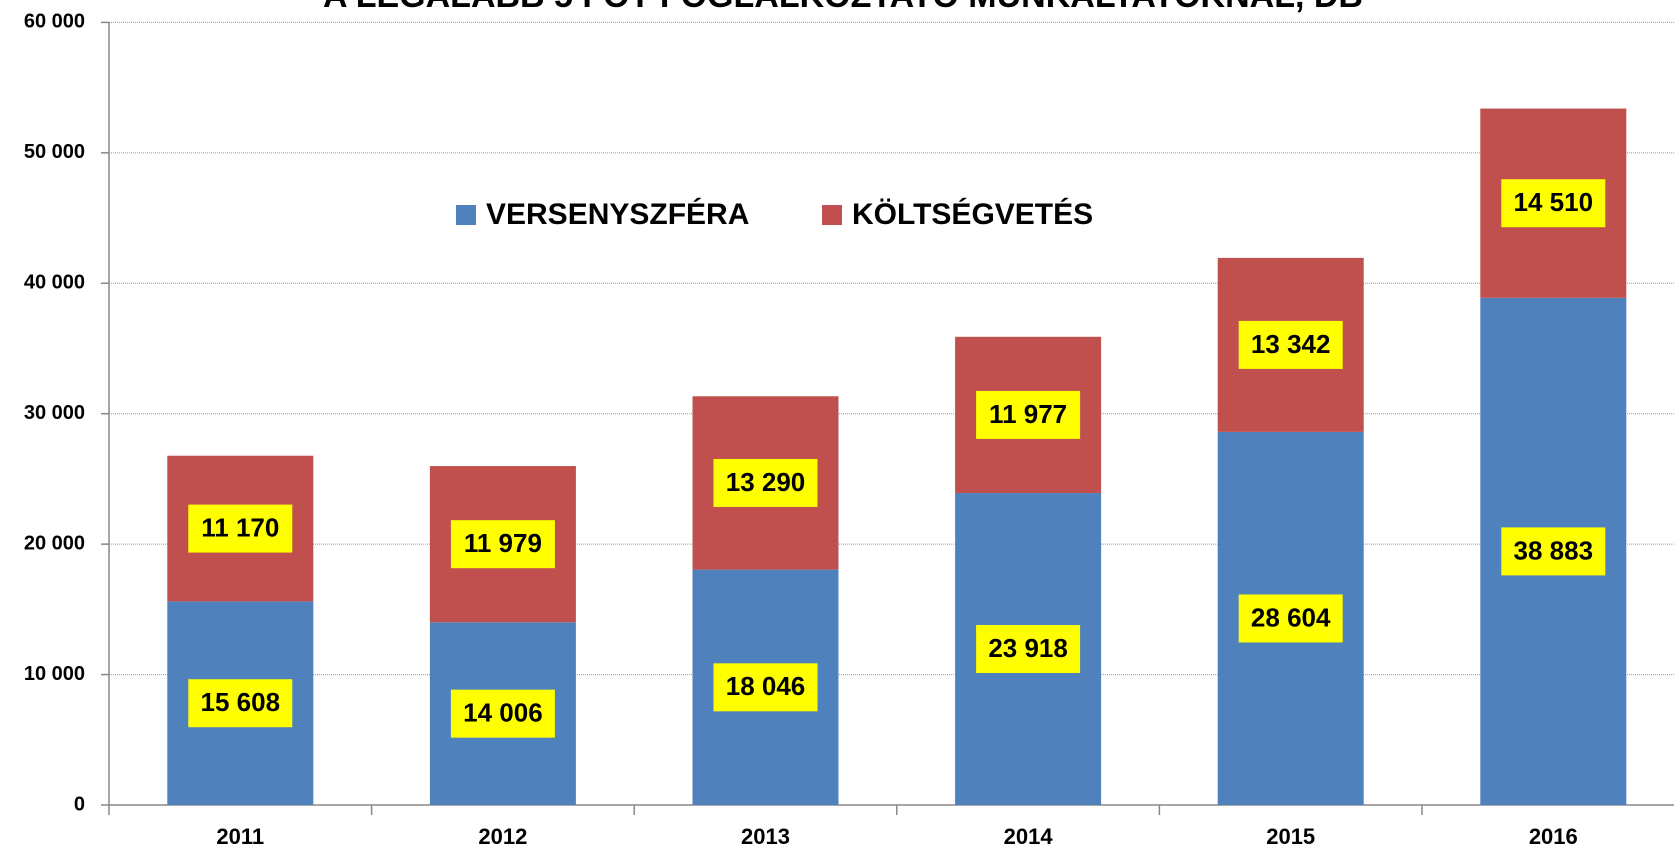 The width and height of the screenshot is (1674, 854). What do you see at coordinates (54, 674) in the screenshot?
I see `y-tick-label: 10 000` at bounding box center [54, 674].